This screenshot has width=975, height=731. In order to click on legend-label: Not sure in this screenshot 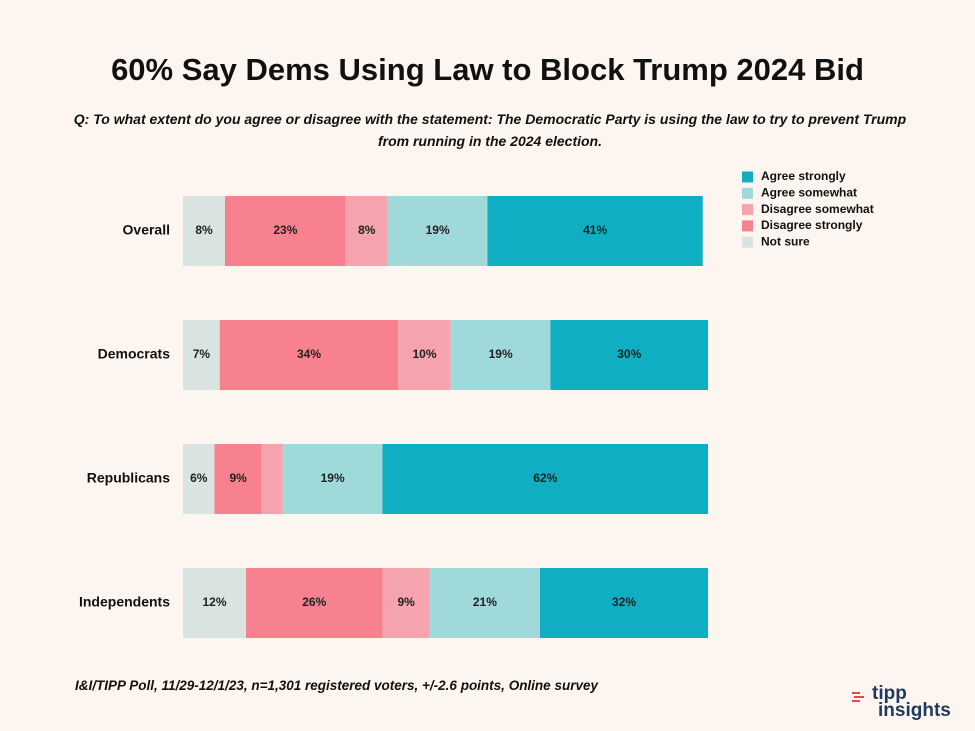, I will do `click(785, 241)`.